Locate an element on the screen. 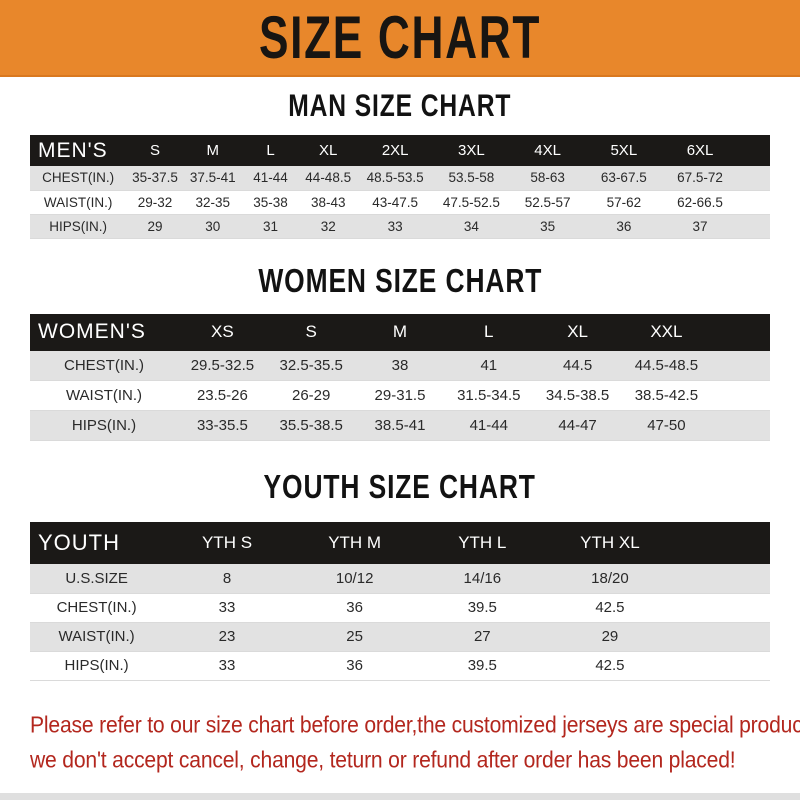 The height and width of the screenshot is (800, 800). size-value-cell: 44.5-48.5 is located at coordinates (666, 365).